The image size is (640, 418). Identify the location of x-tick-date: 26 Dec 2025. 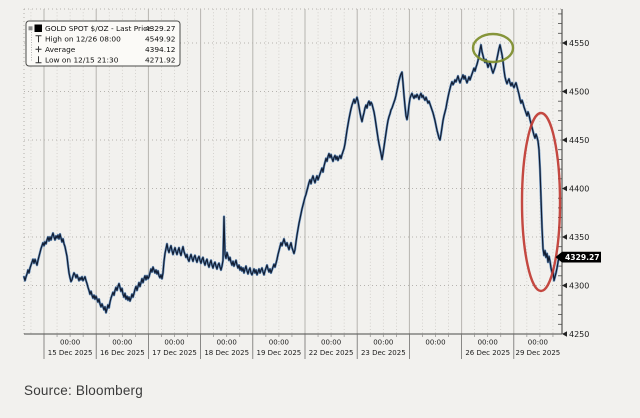
(487, 353).